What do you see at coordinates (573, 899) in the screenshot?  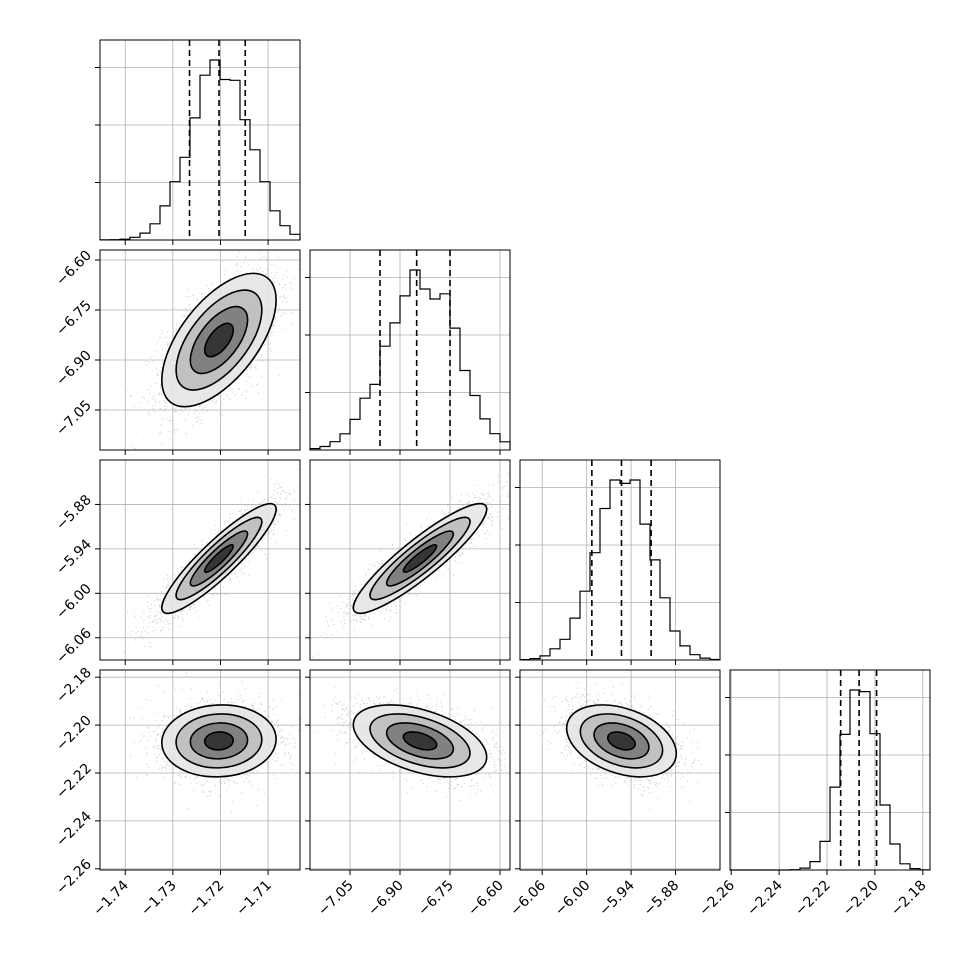 I see `x-tick-label: −6.00` at bounding box center [573, 899].